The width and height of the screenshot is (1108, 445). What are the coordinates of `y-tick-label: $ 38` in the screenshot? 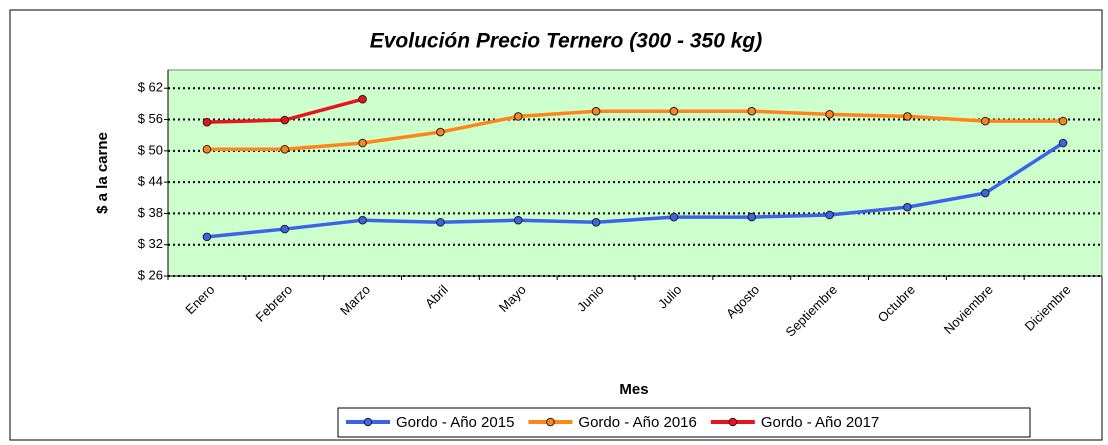 It's located at (150, 212).